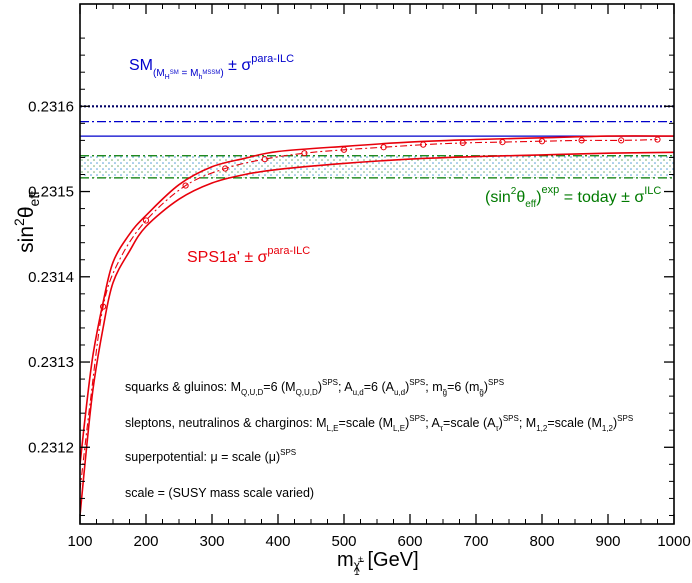  I want to click on exp-band-fill, so click(377, 166).